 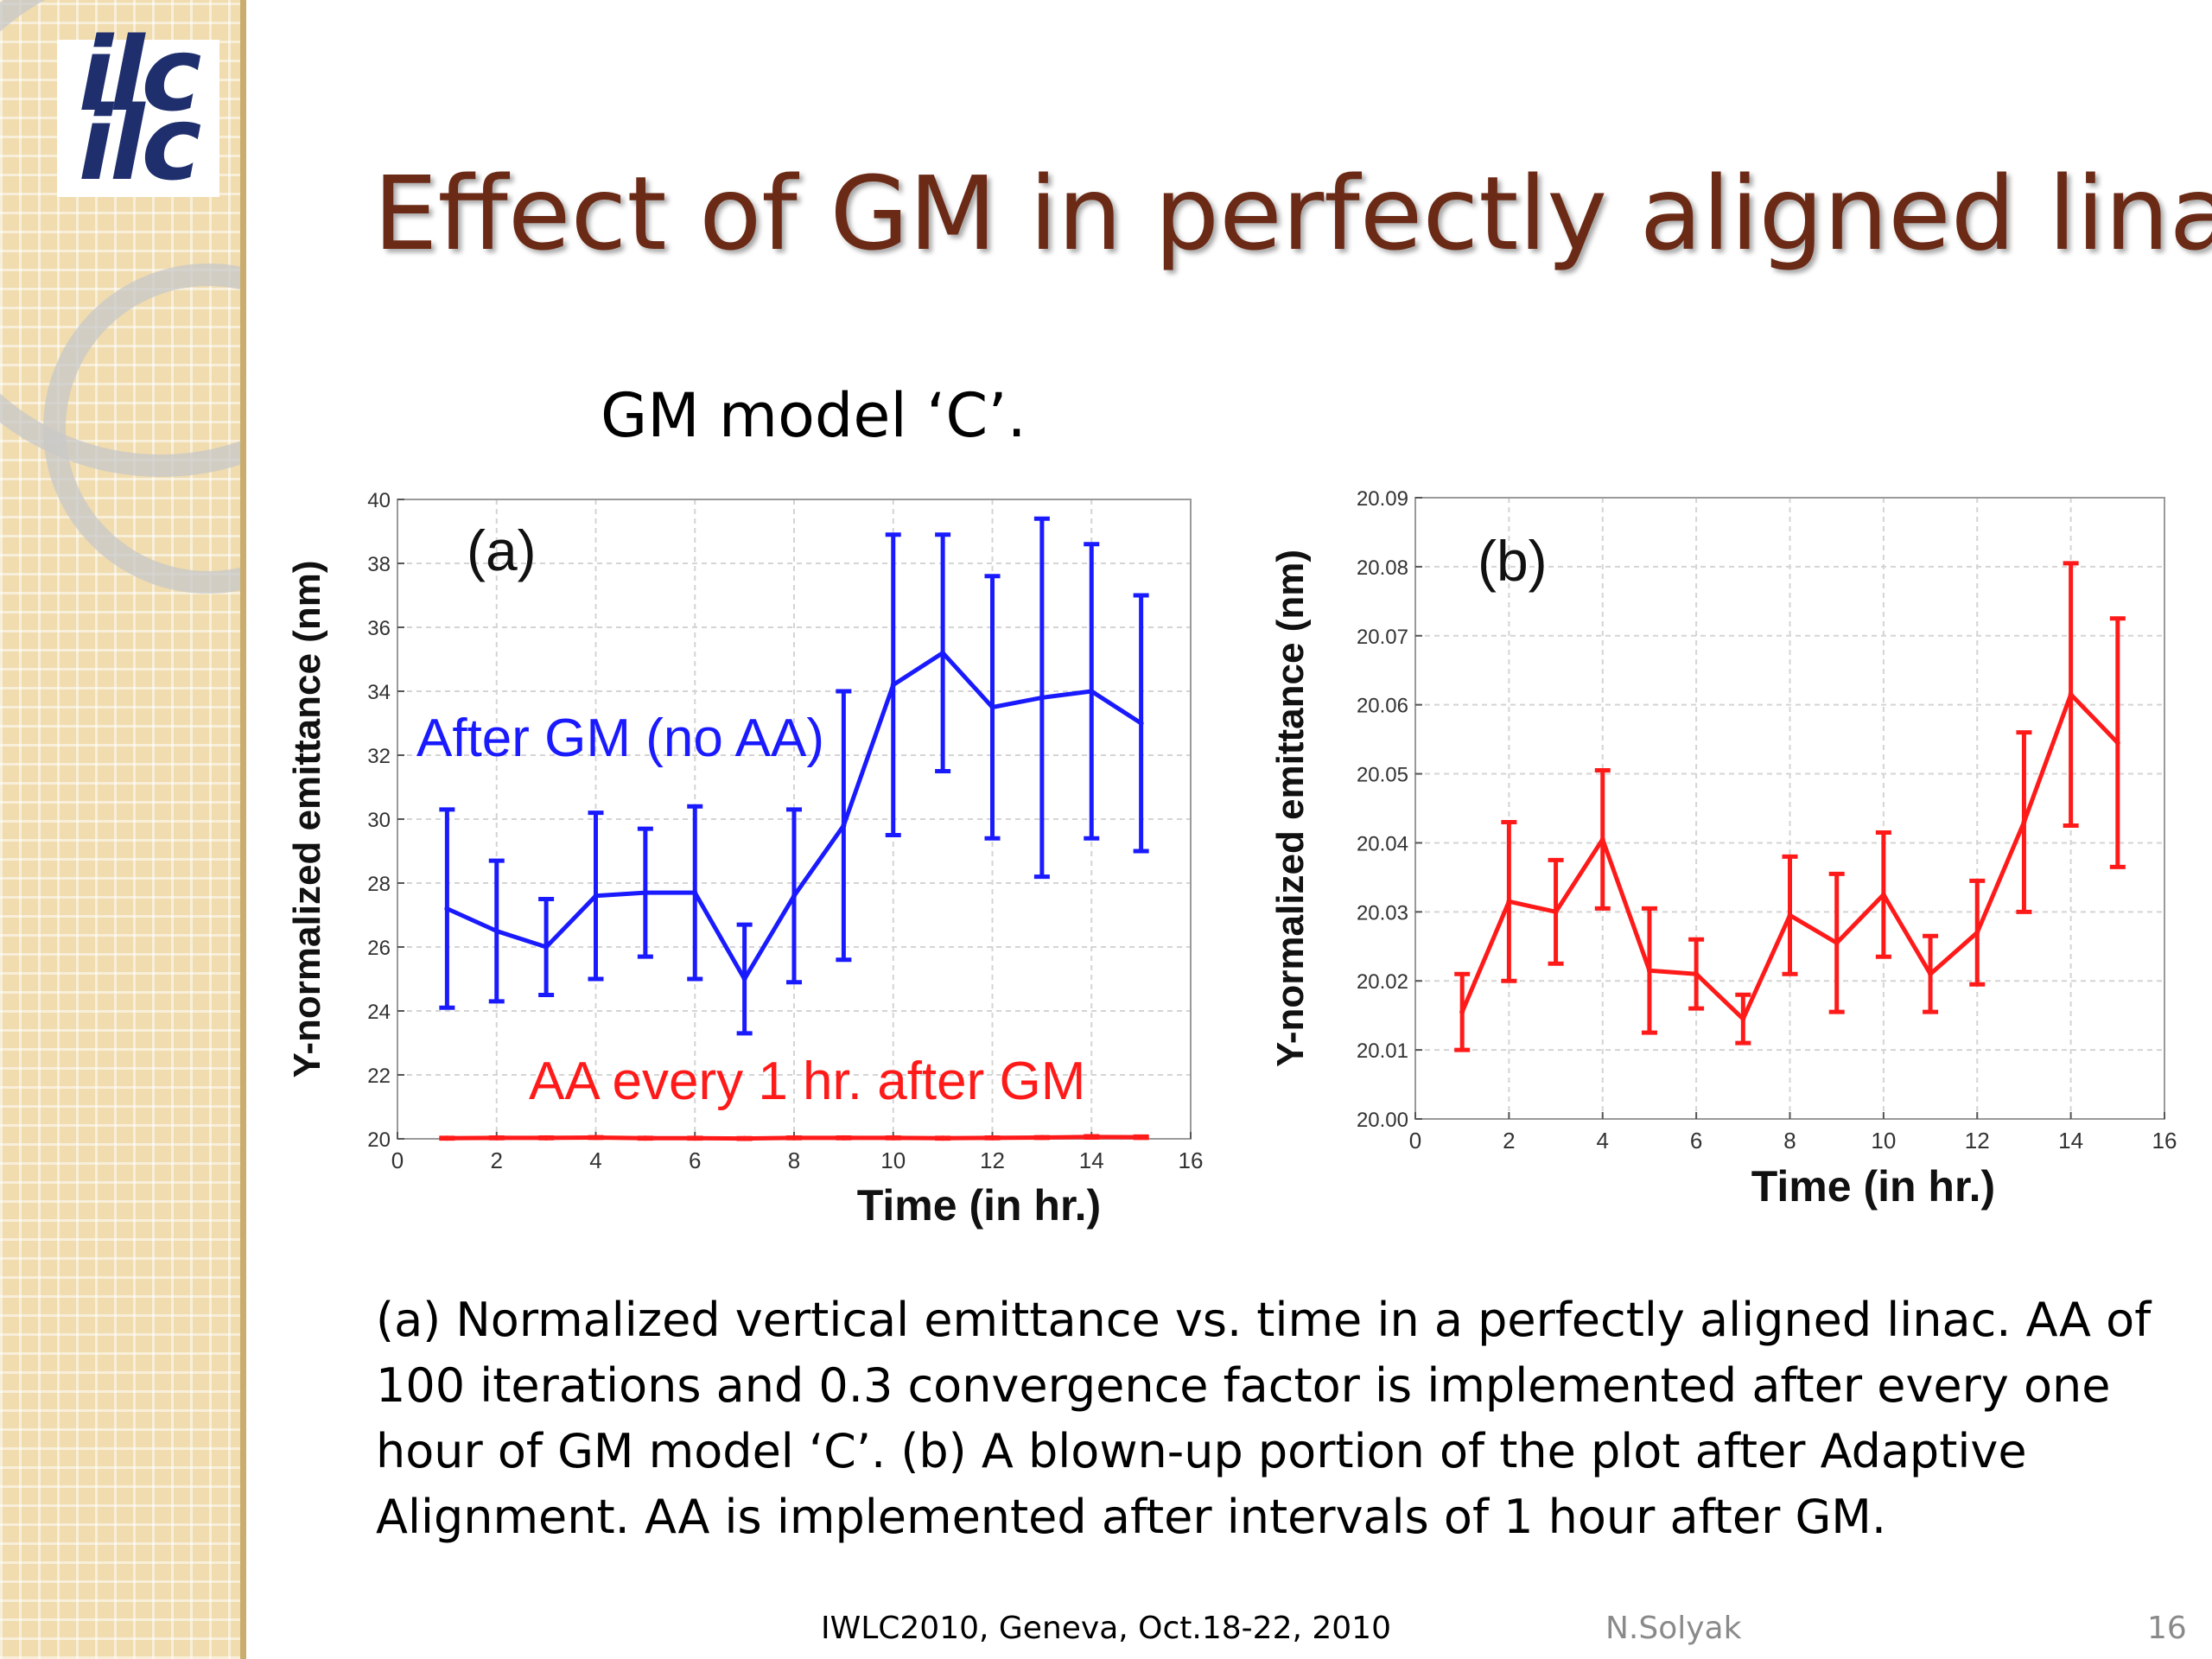 What do you see at coordinates (807, 1081) in the screenshot?
I see `series-label: AA every 1 hr. after GM` at bounding box center [807, 1081].